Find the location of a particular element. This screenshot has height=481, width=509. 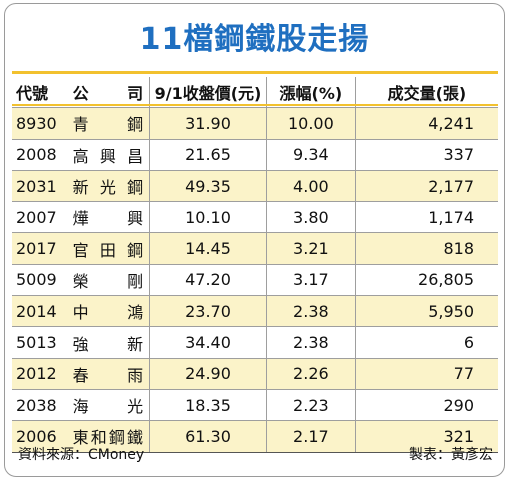

cell-code: 2017 is located at coordinates (39, 248).